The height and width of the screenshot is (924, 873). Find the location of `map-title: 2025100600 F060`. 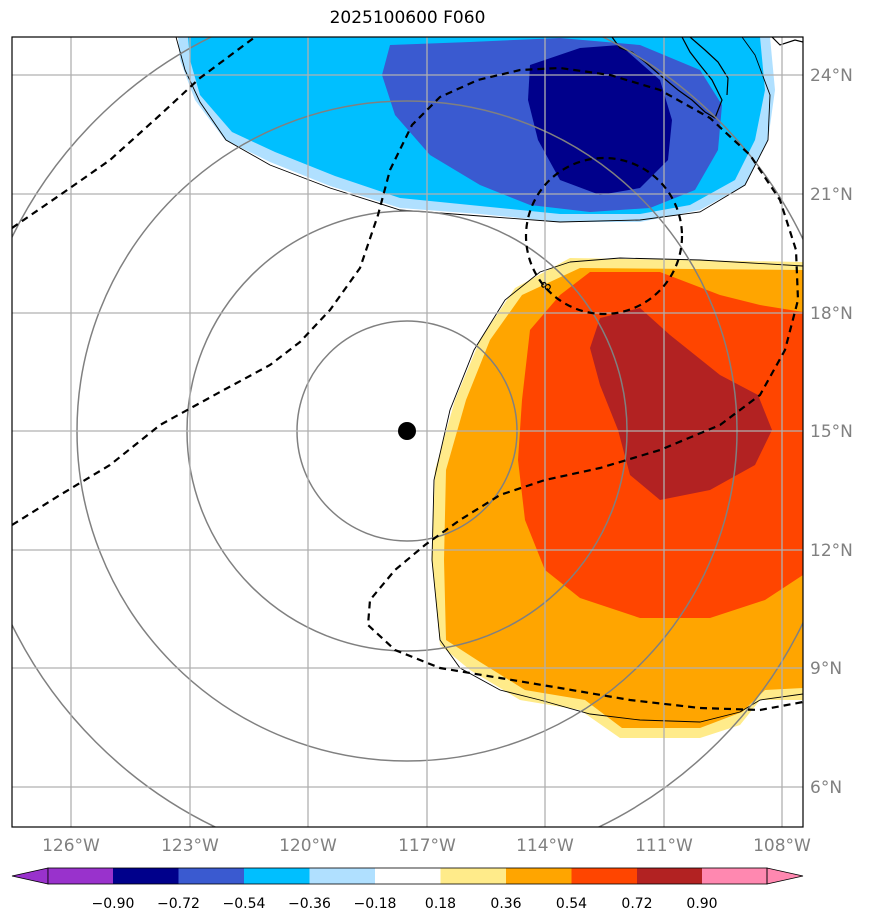

map-title: 2025100600 F060 is located at coordinates (407, 18).